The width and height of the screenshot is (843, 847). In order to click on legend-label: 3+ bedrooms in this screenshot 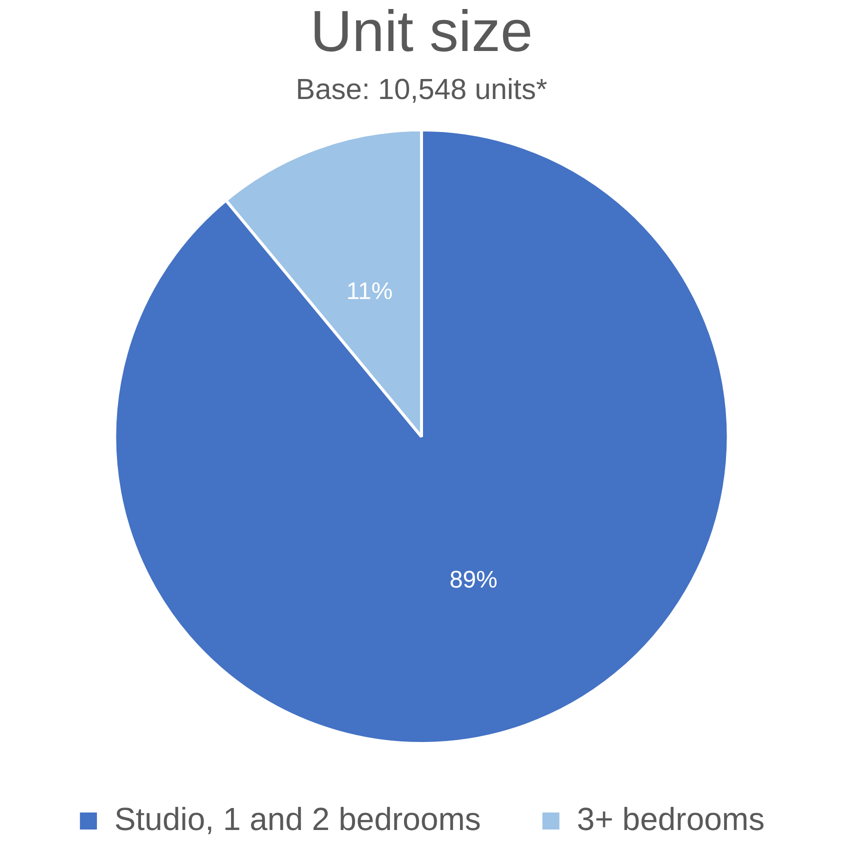, I will do `click(670, 818)`.